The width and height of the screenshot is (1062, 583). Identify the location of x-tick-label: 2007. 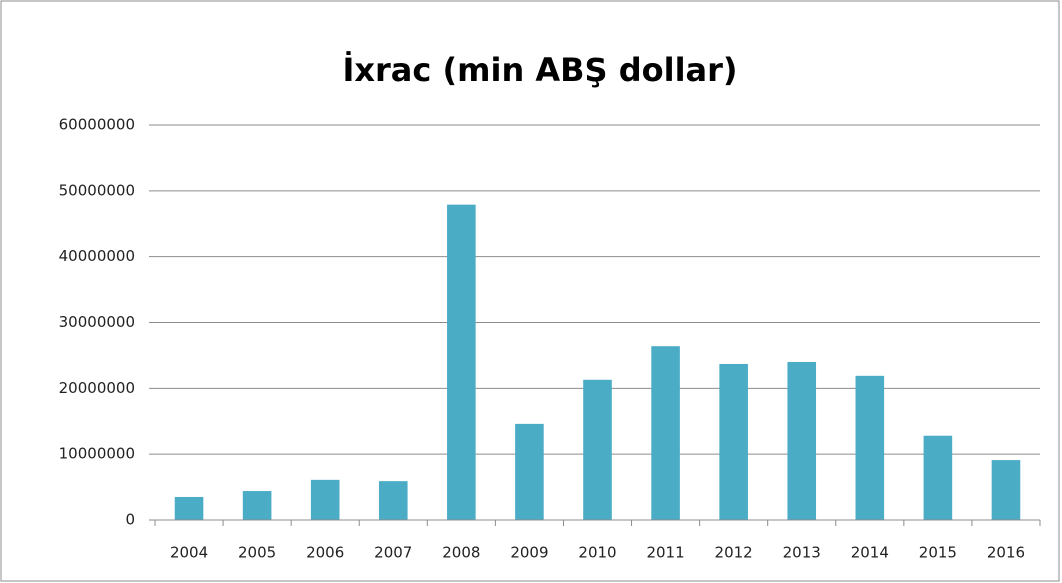
(393, 553).